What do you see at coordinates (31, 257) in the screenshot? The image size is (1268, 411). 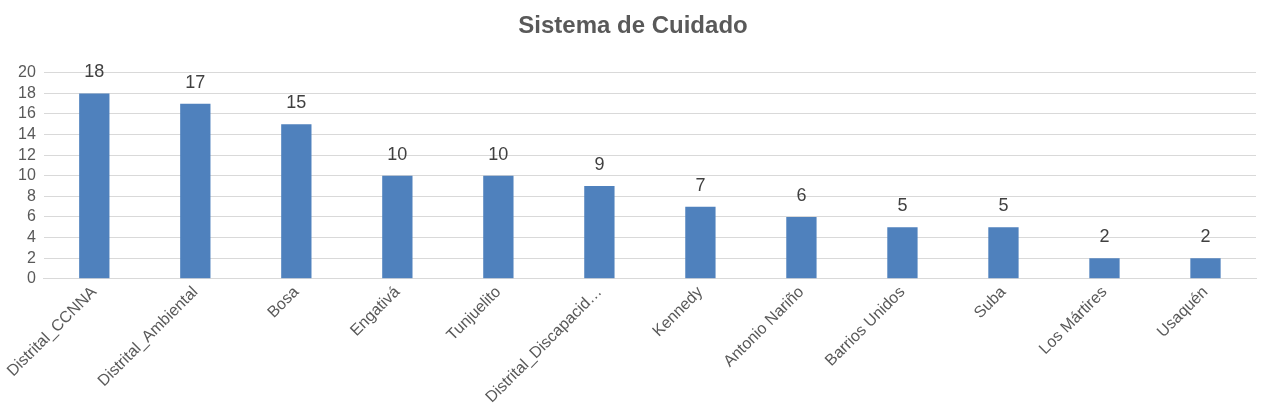 I see `y-tick-label: 2` at bounding box center [31, 257].